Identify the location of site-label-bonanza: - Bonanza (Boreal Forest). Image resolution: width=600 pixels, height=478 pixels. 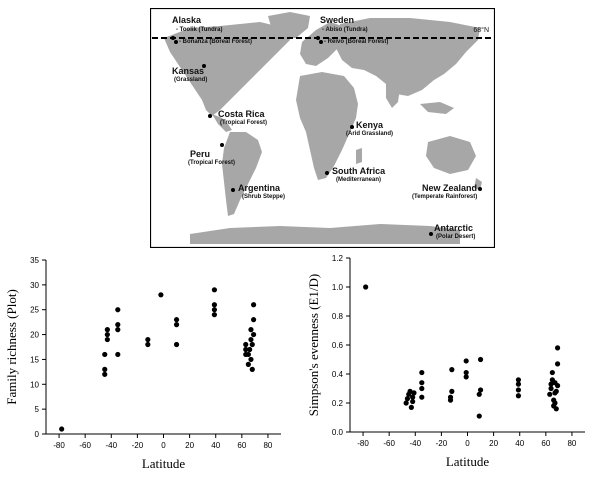
(216, 42).